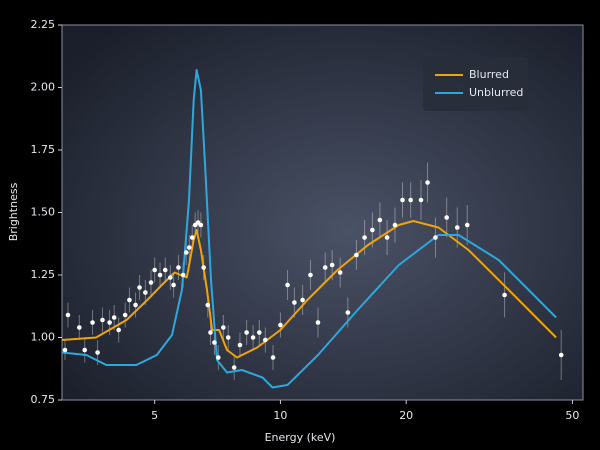 This screenshot has width=600, height=450. Describe the element at coordinates (496, 92) in the screenshot. I see `legend-label: Unblurred` at that location.